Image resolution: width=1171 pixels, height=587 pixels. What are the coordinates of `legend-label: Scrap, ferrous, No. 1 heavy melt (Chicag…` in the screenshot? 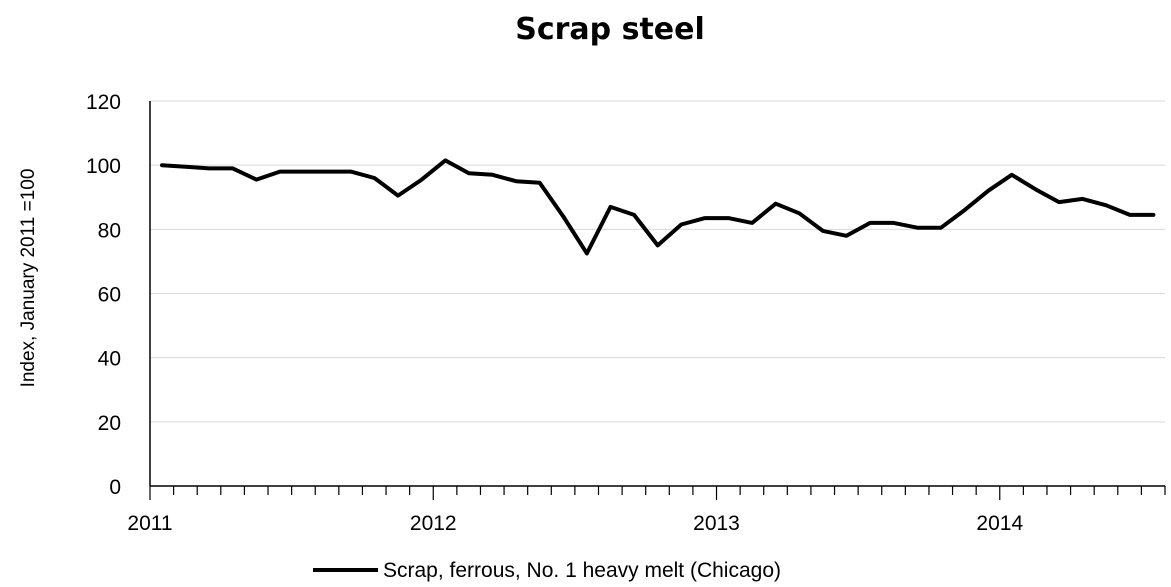 It's located at (582, 570).